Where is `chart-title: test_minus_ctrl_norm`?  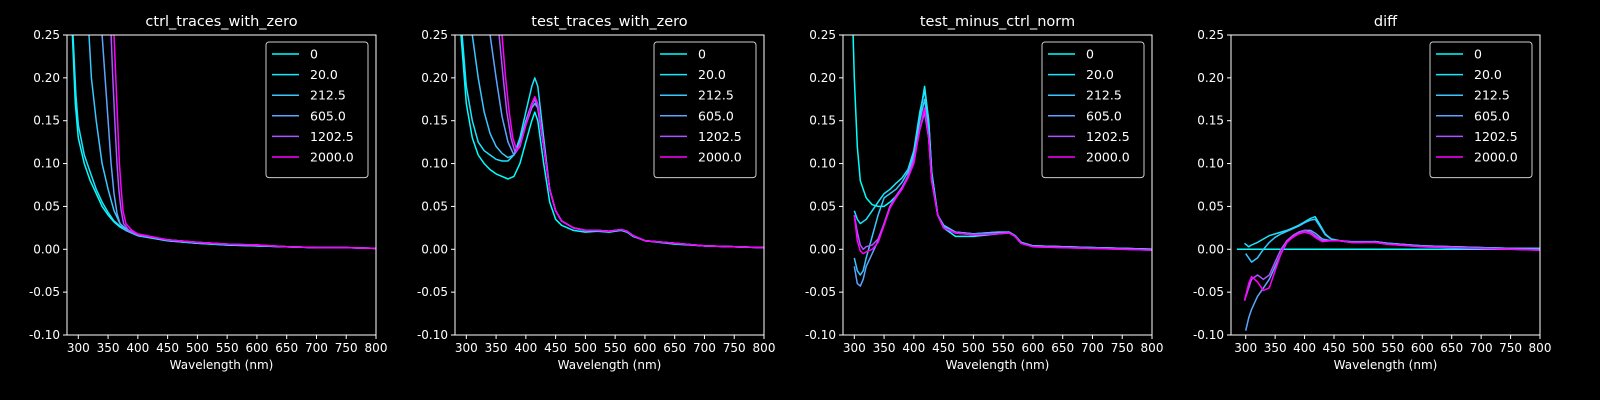 chart-title: test_minus_ctrl_norm is located at coordinates (997, 22).